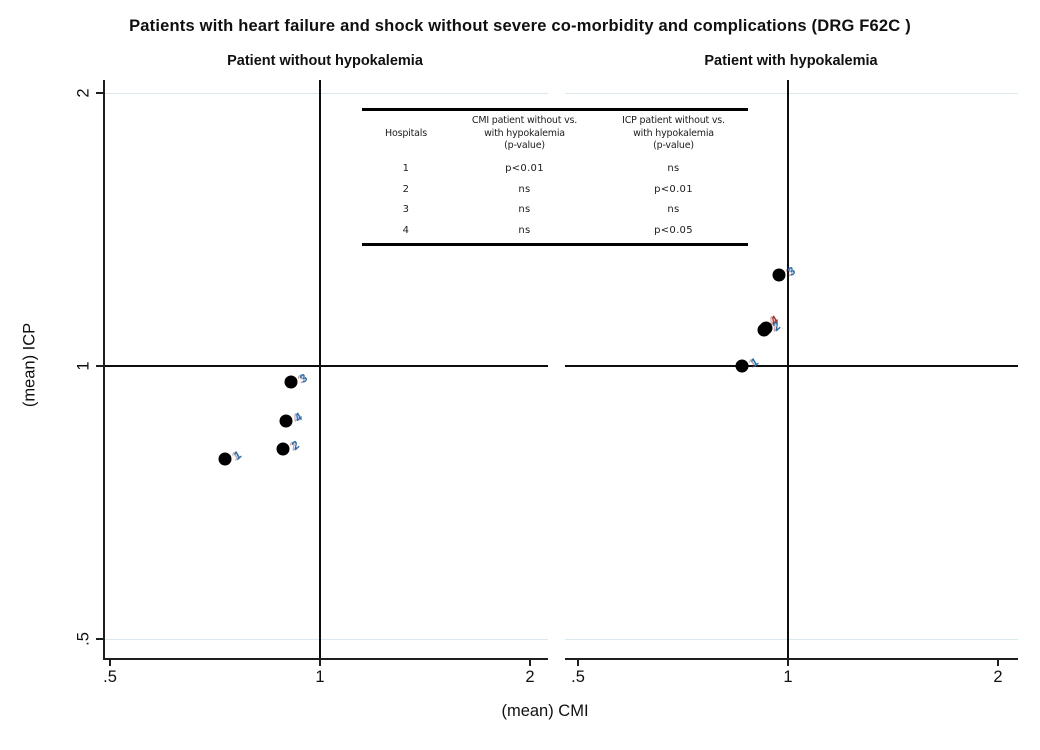  I want to click on p-value-table-body: 1 p<0.01 ns 2 ns p<0.01 3 ns ns 4 ns p<0.05, so click(555, 200).